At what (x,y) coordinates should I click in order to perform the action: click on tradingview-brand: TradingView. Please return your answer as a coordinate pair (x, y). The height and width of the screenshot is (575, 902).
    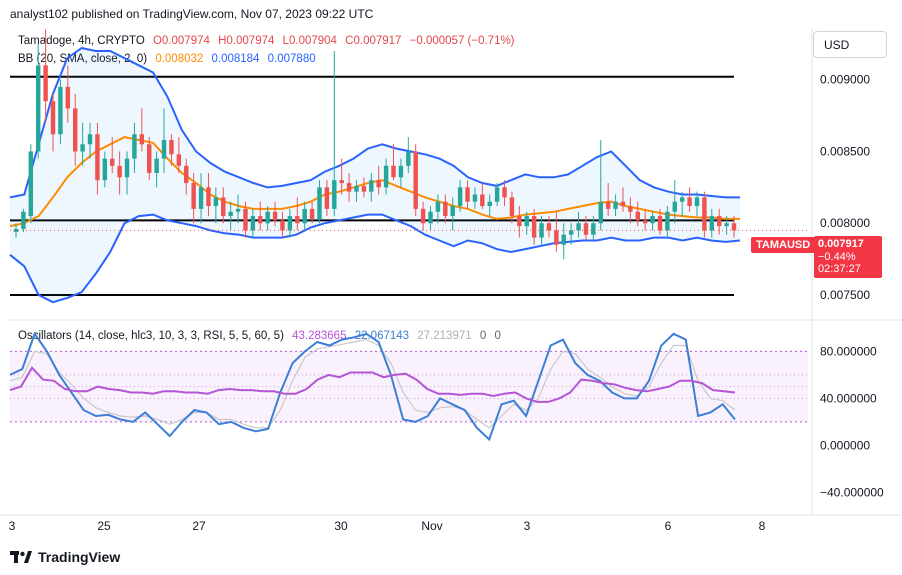
    Looking at the image, I should click on (65, 557).